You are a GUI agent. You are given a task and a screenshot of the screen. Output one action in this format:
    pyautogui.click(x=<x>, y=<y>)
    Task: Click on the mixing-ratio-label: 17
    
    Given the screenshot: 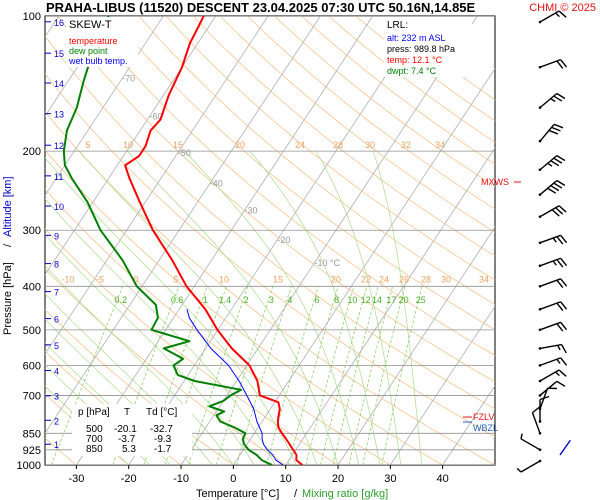 What is the action you would take?
    pyautogui.click(x=391, y=300)
    